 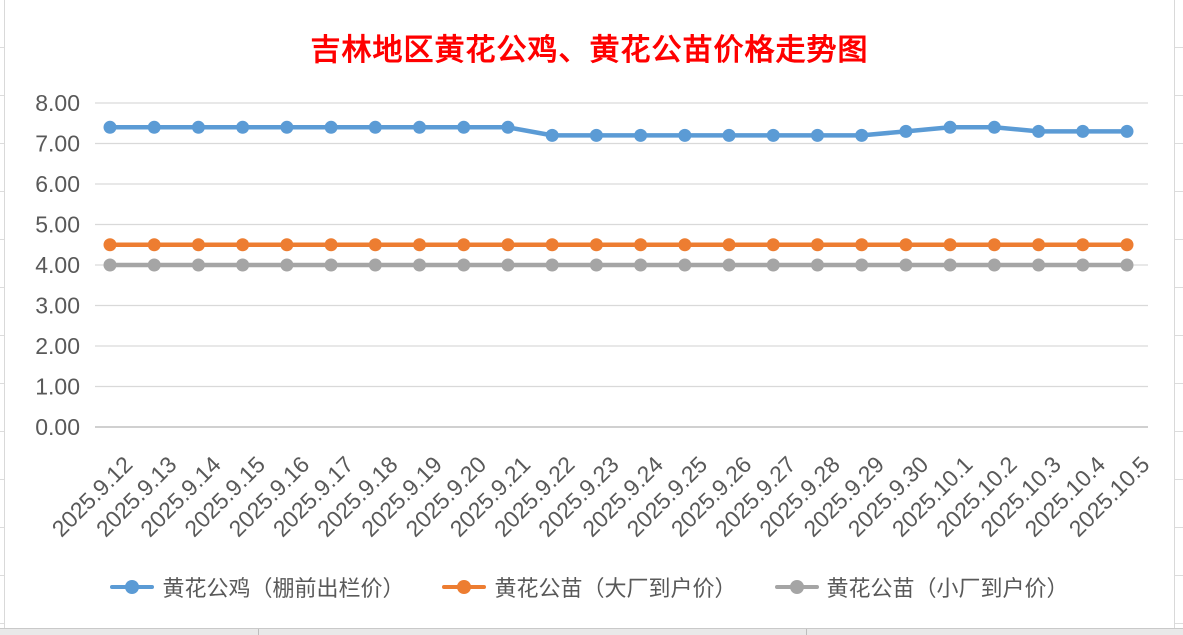 What do you see at coordinates (283, 588) in the screenshot?
I see `legend-label: 黄花公鸡（棚前出栏价）` at bounding box center [283, 588].